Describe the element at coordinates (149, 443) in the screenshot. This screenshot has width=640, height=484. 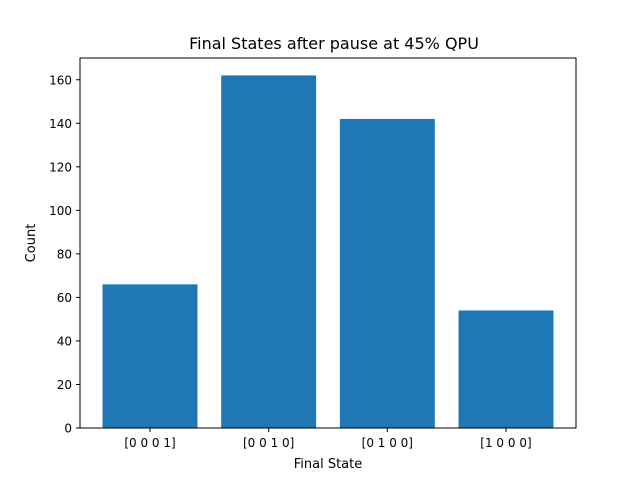
I see `x-tick-label: [0 0 0 1]` at that location.